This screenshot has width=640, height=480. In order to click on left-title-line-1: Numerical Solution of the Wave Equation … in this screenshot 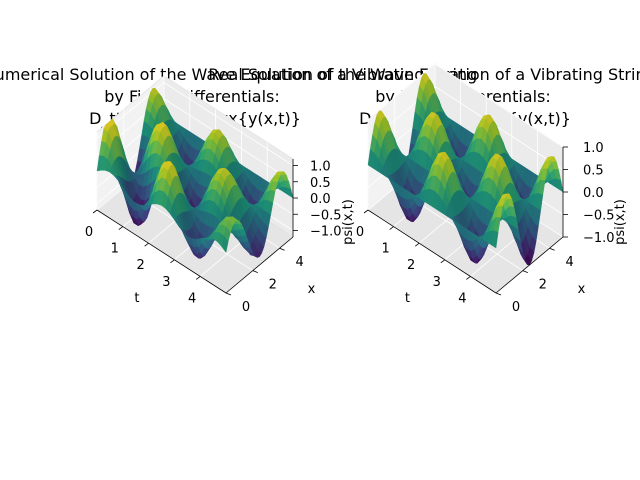, I will do `click(238, 74)`.